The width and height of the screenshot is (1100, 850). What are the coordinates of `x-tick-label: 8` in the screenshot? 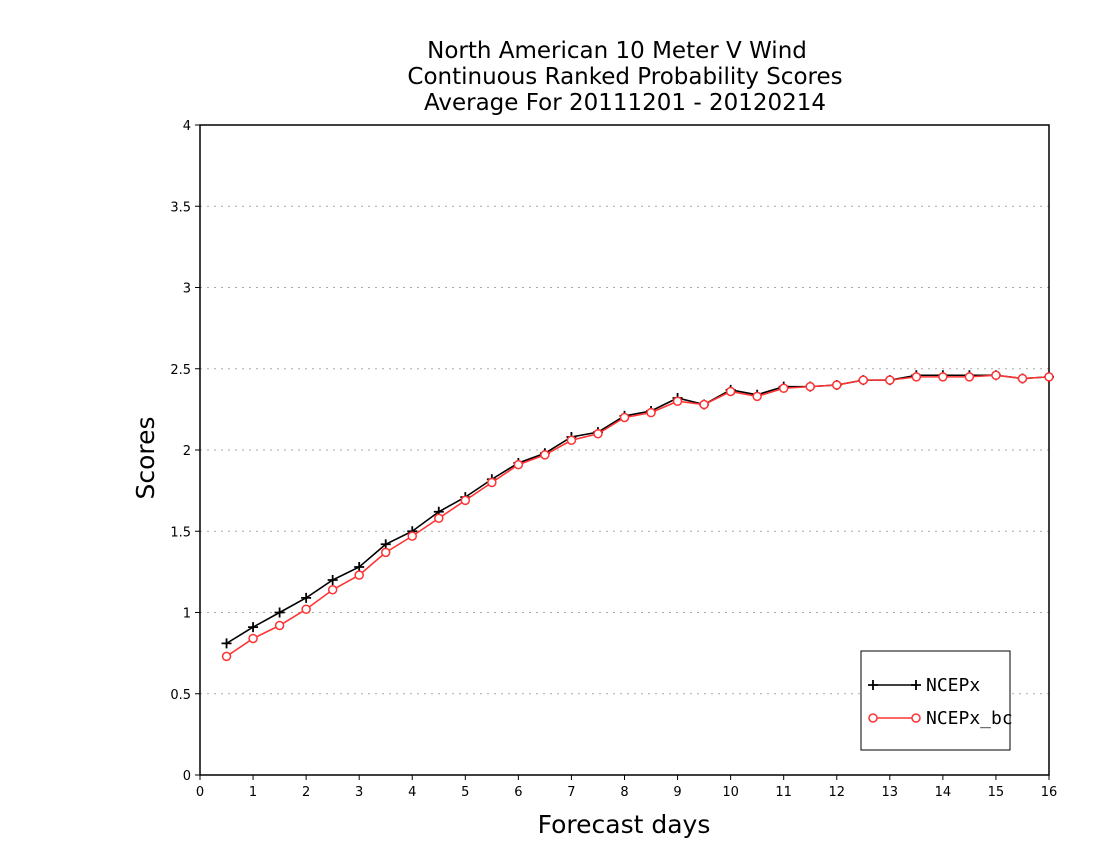 It's located at (624, 792).